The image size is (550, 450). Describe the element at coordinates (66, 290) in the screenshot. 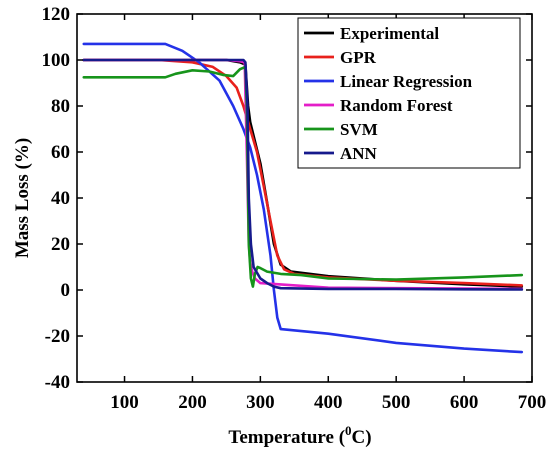

I see `y-tick-label: 0` at that location.